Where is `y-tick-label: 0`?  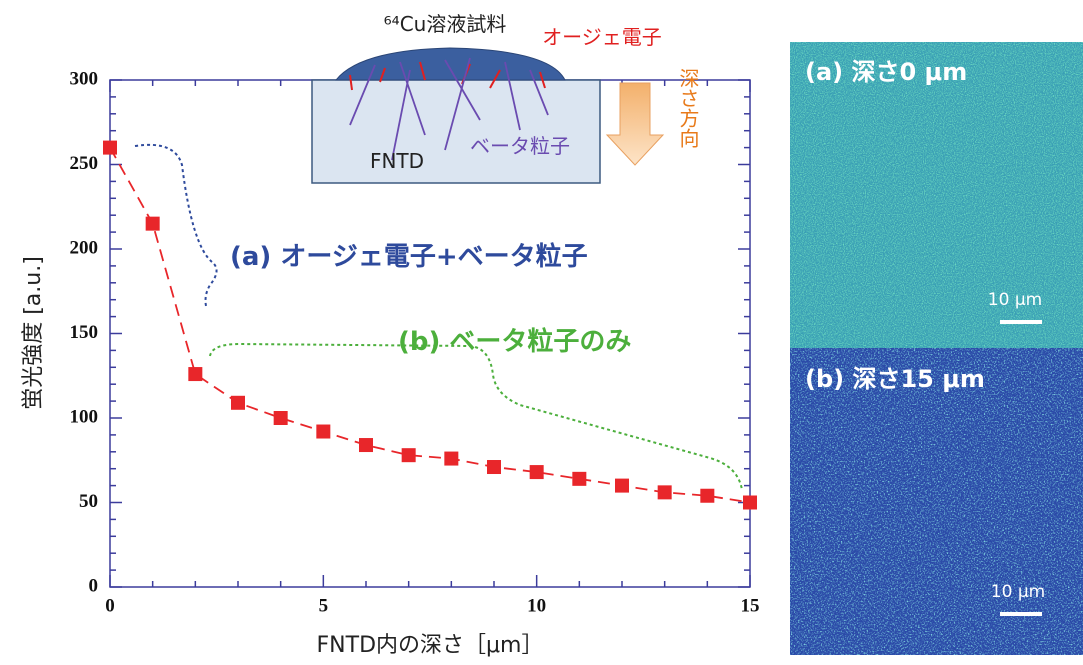
y-tick-label: 0 is located at coordinates (94, 585).